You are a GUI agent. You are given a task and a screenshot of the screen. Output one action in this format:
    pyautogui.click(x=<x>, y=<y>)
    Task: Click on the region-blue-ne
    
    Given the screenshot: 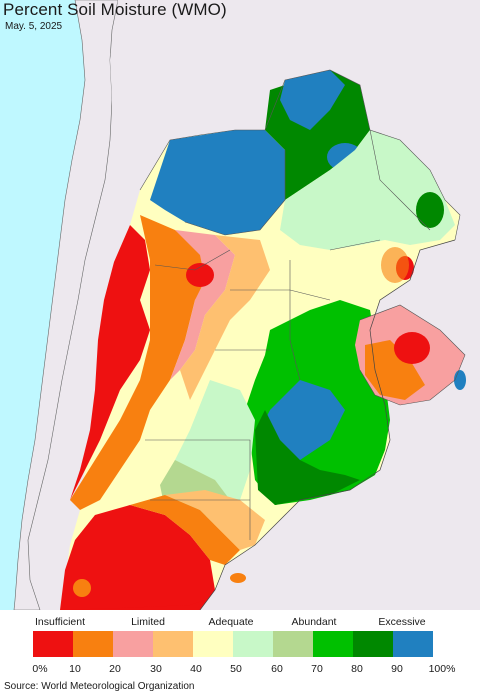 What is the action you would take?
    pyautogui.click(x=312, y=100)
    